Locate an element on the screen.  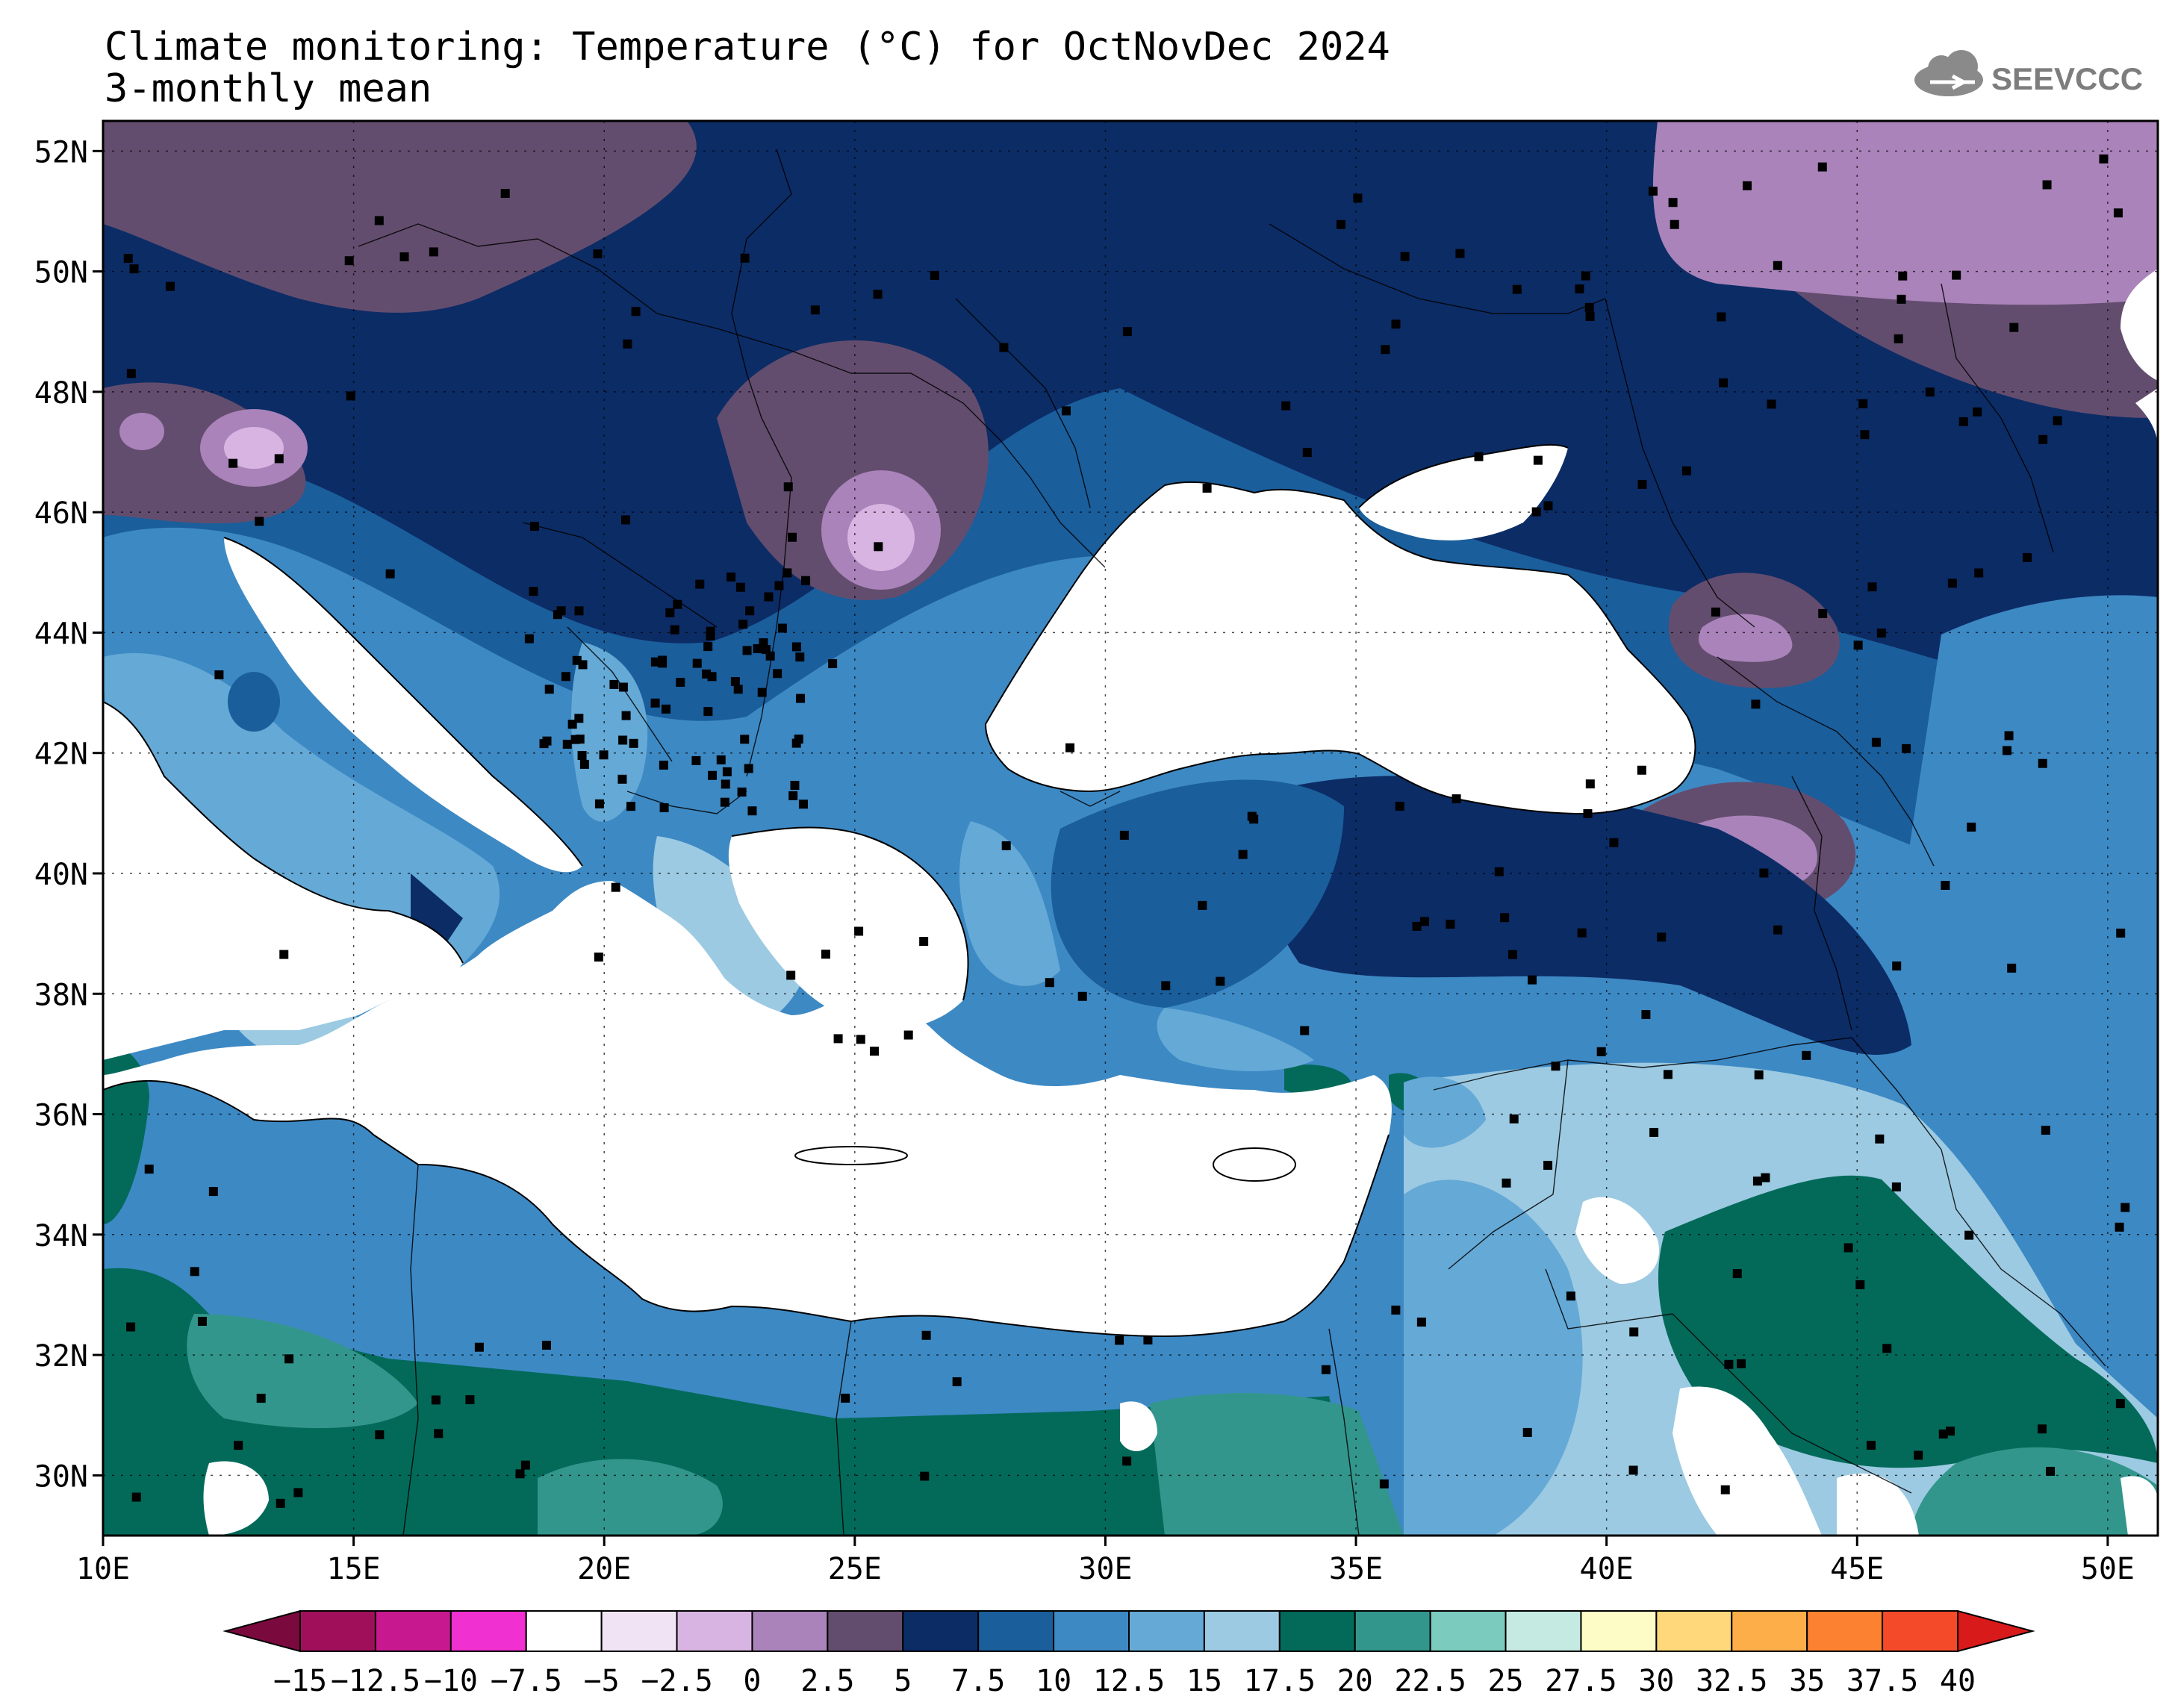
latitude-labels: 52N 50N 48N 46N 44N 42N 40N 38N 36N 34N 32N 30N is located at coordinates (68, 814).